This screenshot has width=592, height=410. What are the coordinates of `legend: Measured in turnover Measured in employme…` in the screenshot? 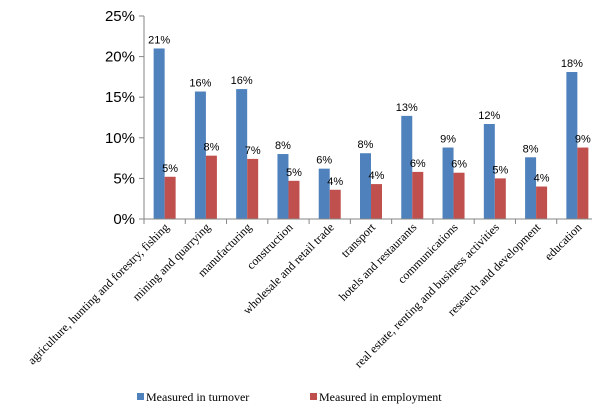 It's located at (289, 397).